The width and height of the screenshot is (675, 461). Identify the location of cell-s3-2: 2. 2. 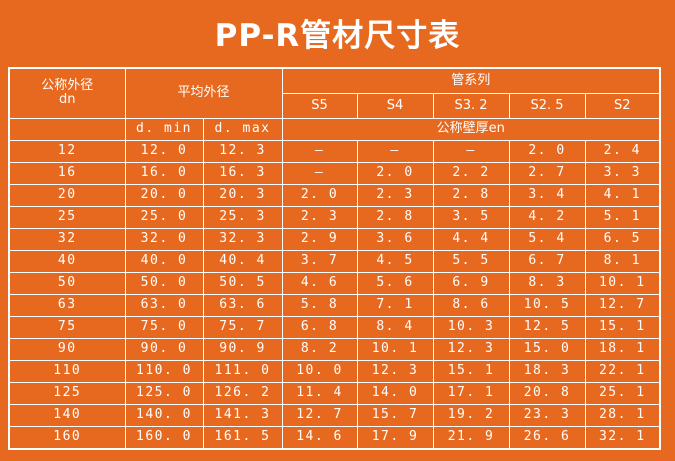
(471, 173).